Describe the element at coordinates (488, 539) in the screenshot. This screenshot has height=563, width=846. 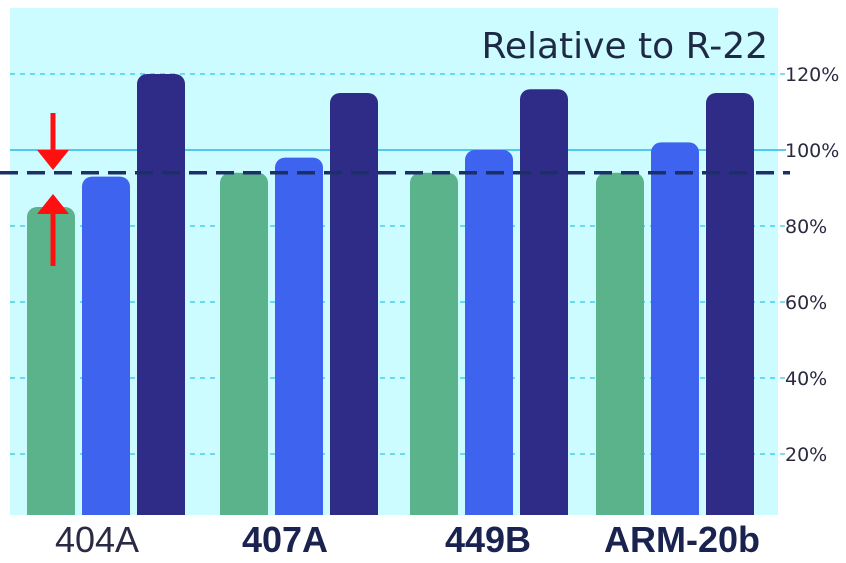
I see `x-category-label: 449B` at that location.